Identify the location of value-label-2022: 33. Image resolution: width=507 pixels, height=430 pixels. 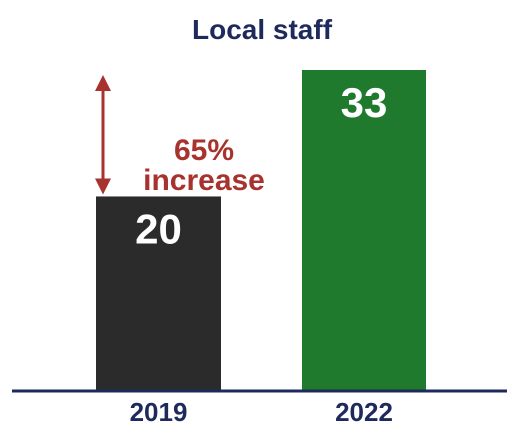
(364, 102).